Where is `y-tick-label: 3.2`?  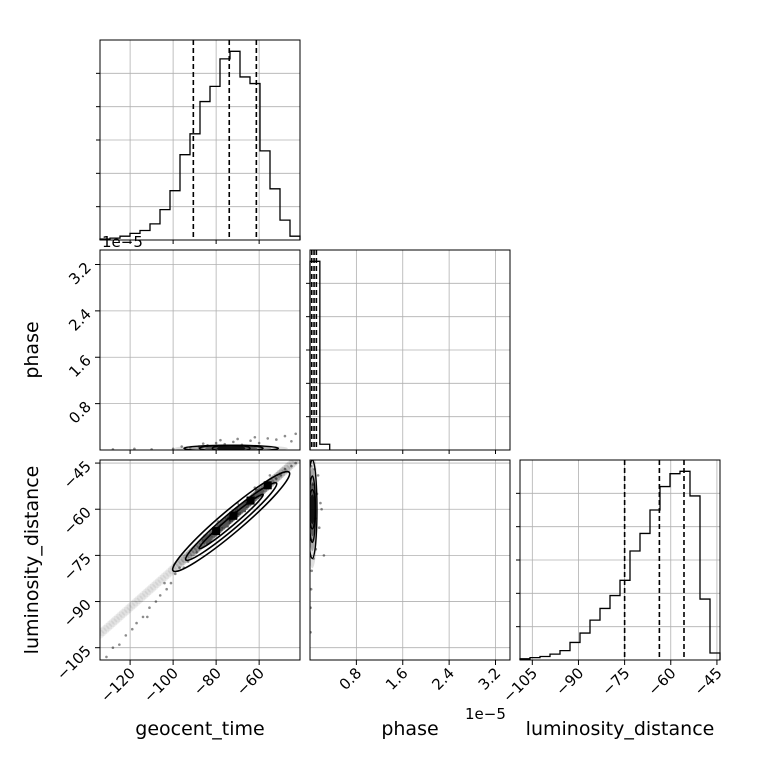 y-tick-label: 3.2 is located at coordinates (80, 274).